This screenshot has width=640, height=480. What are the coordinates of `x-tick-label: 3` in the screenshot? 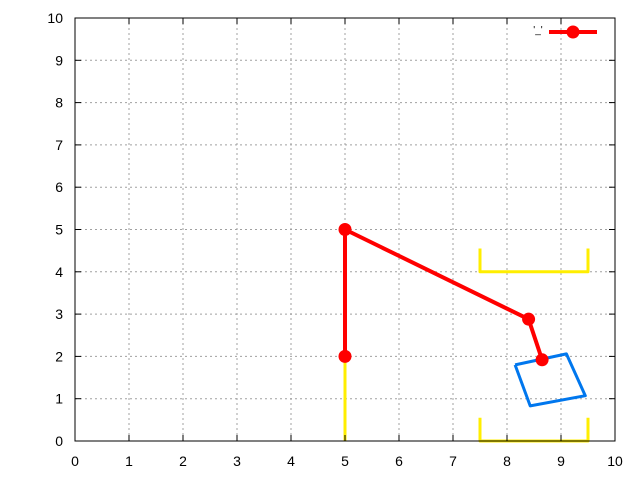 It's located at (237, 461).